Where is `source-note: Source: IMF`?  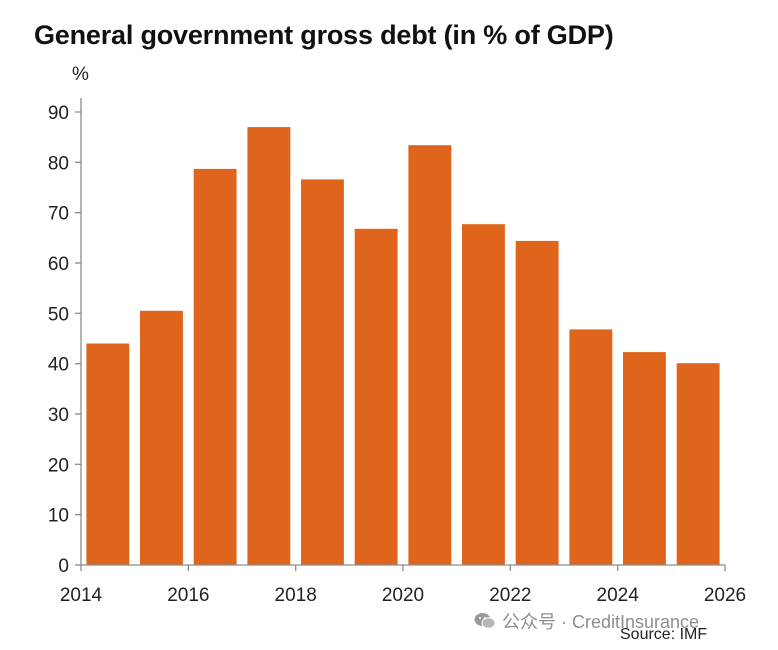 source-note: Source: IMF is located at coordinates (664, 634).